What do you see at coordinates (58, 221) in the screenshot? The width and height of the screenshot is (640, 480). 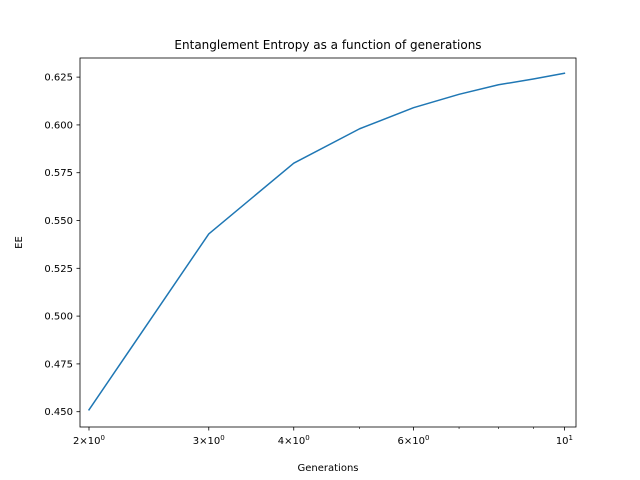 I see `y-tick-label: 0.550` at bounding box center [58, 221].